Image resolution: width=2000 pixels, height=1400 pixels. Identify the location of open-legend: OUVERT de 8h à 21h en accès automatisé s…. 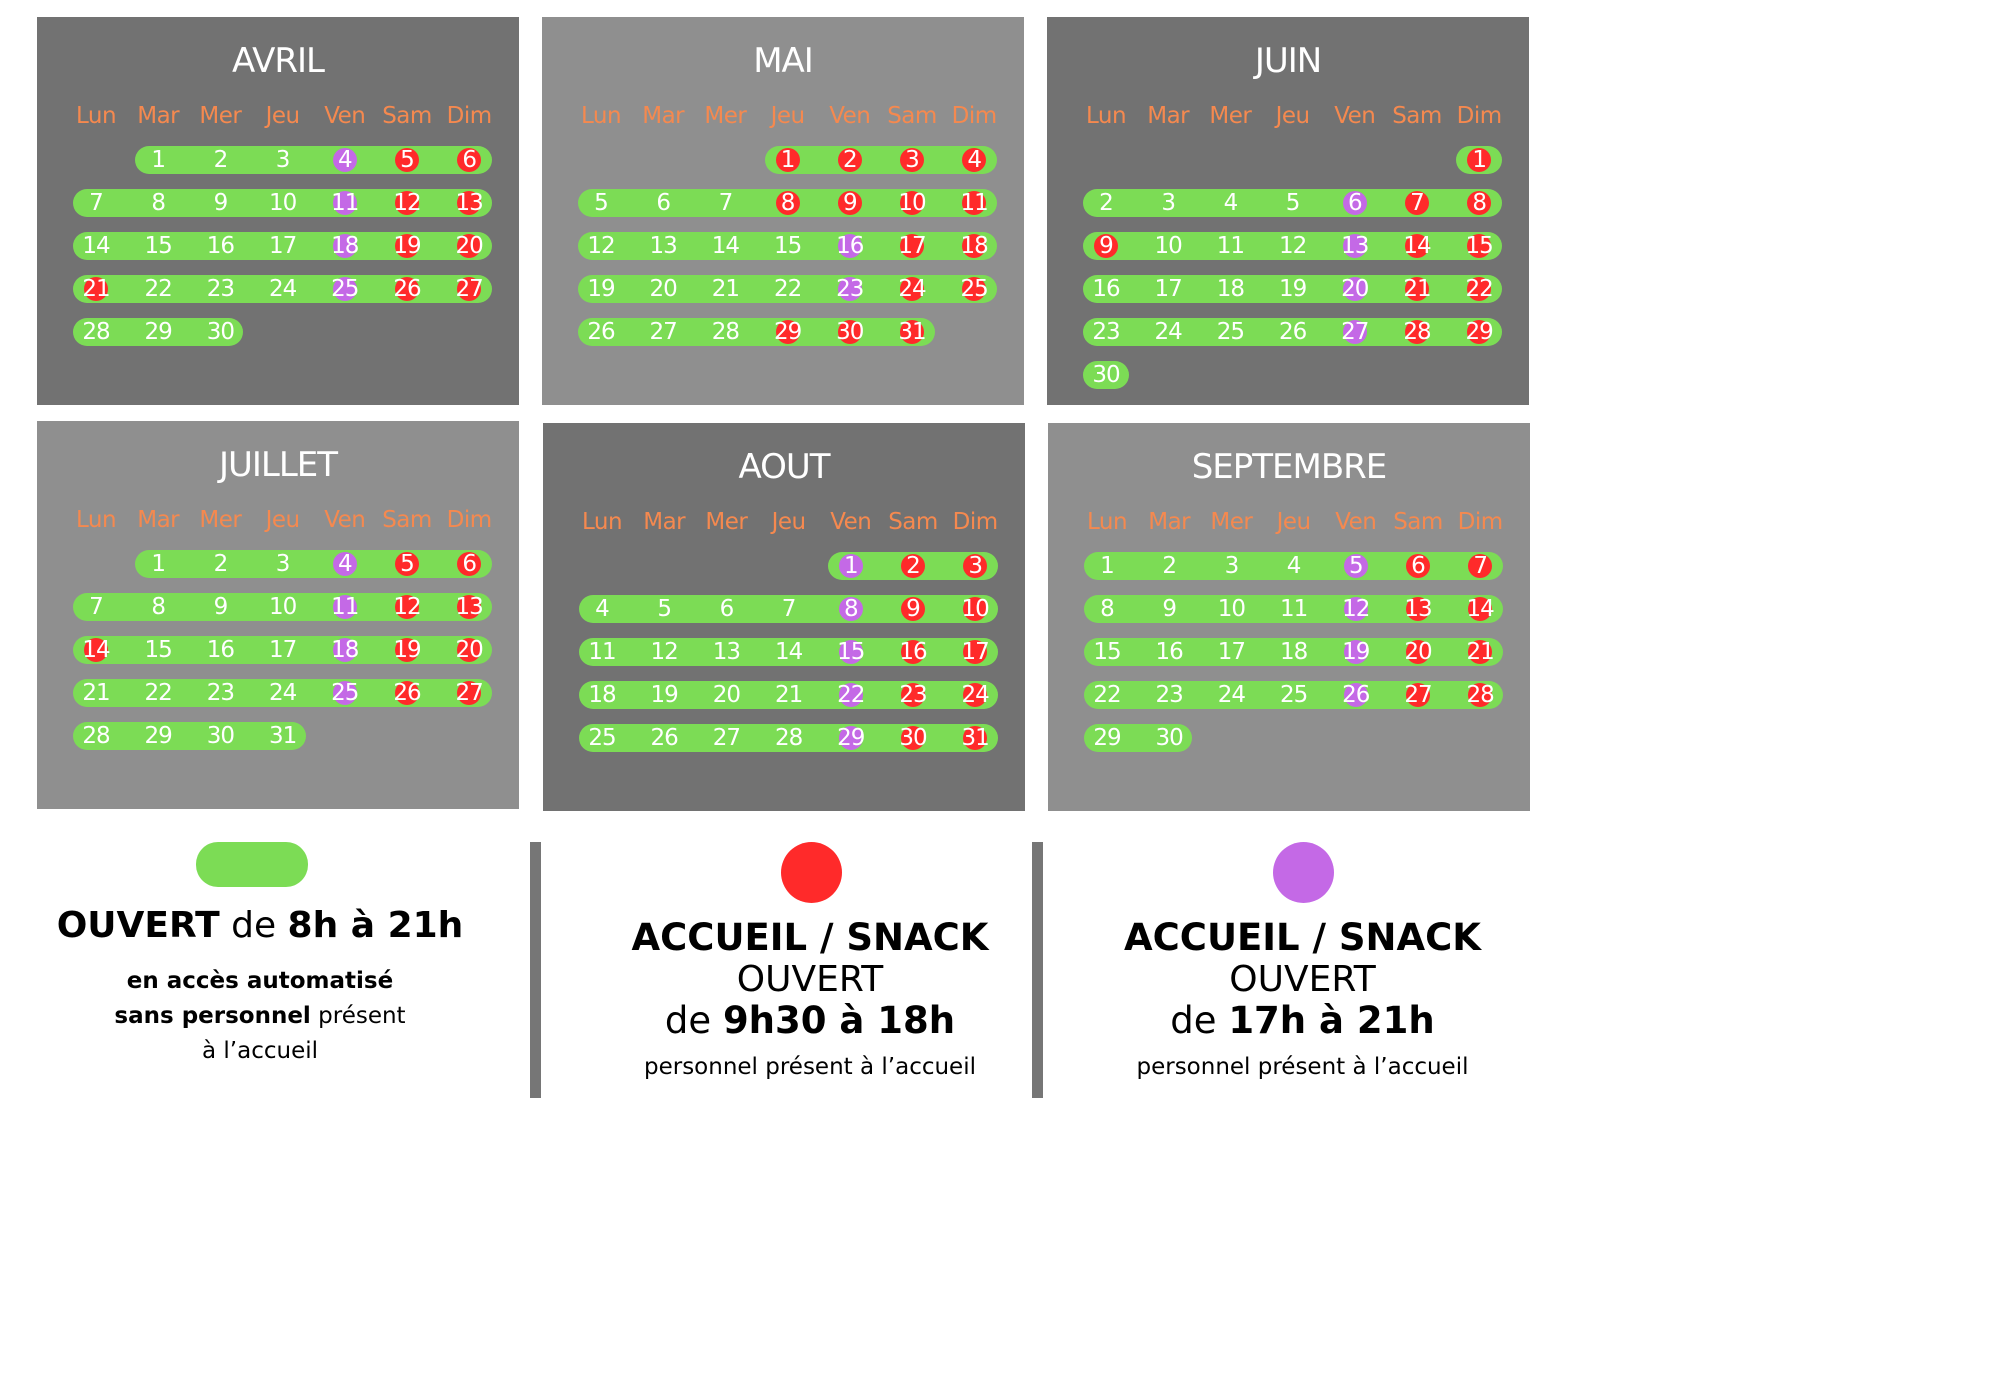
(260, 986).